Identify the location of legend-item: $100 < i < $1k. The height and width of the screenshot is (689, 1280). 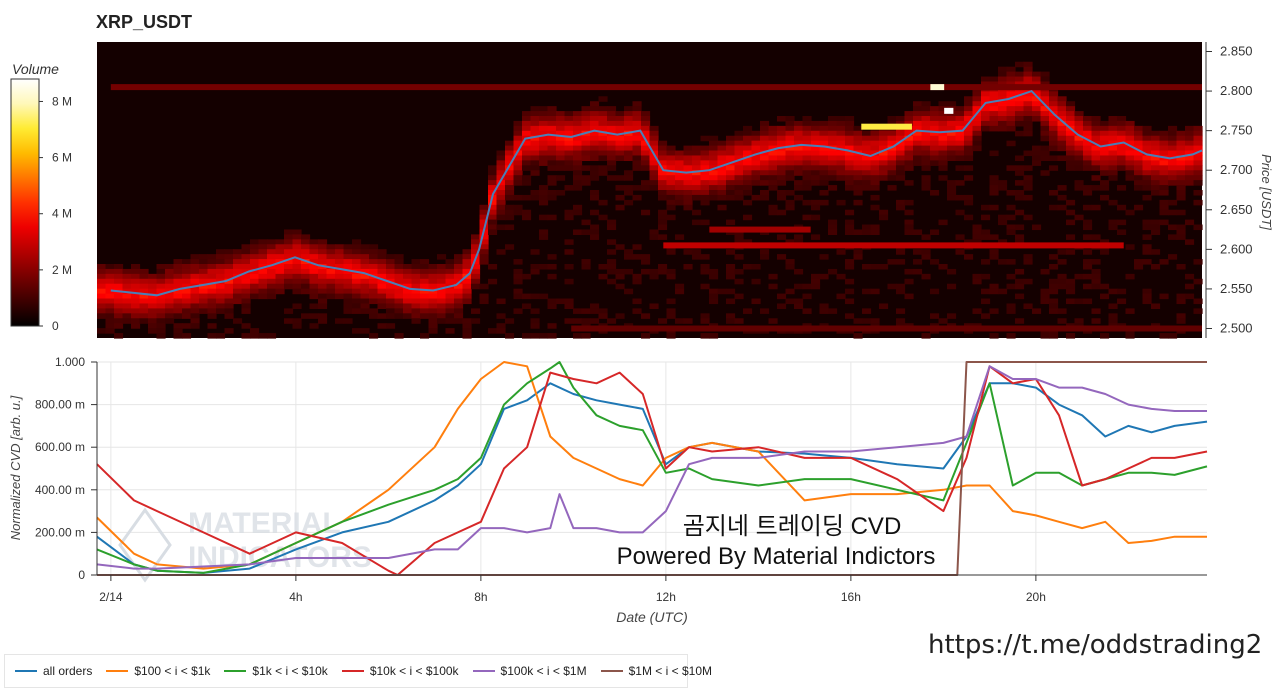
(158, 671).